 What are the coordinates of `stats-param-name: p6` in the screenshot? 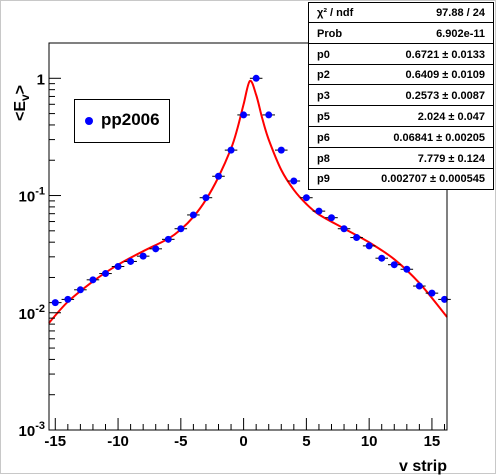 It's located at (323, 137).